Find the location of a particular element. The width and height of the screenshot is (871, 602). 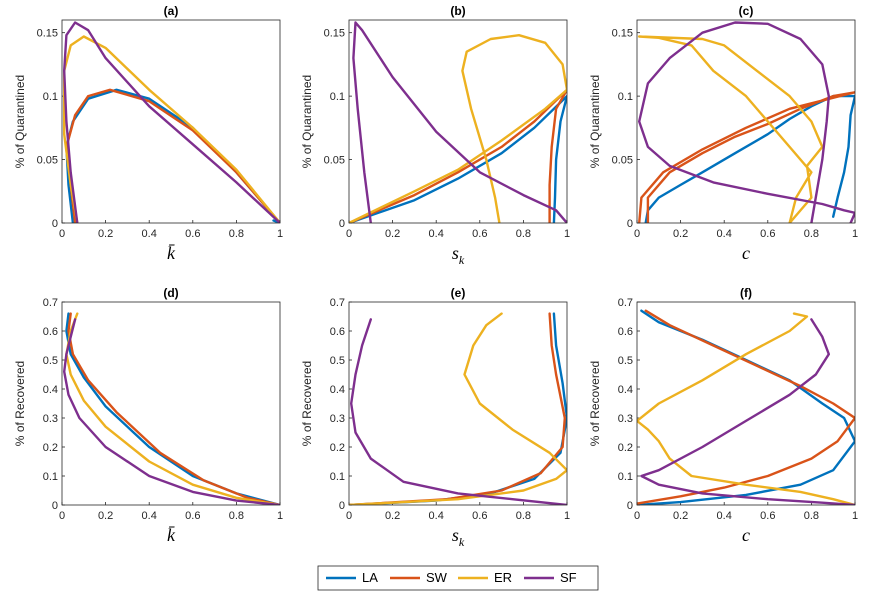

y-tick-label-c-0: 0 is located at coordinates (630, 224).